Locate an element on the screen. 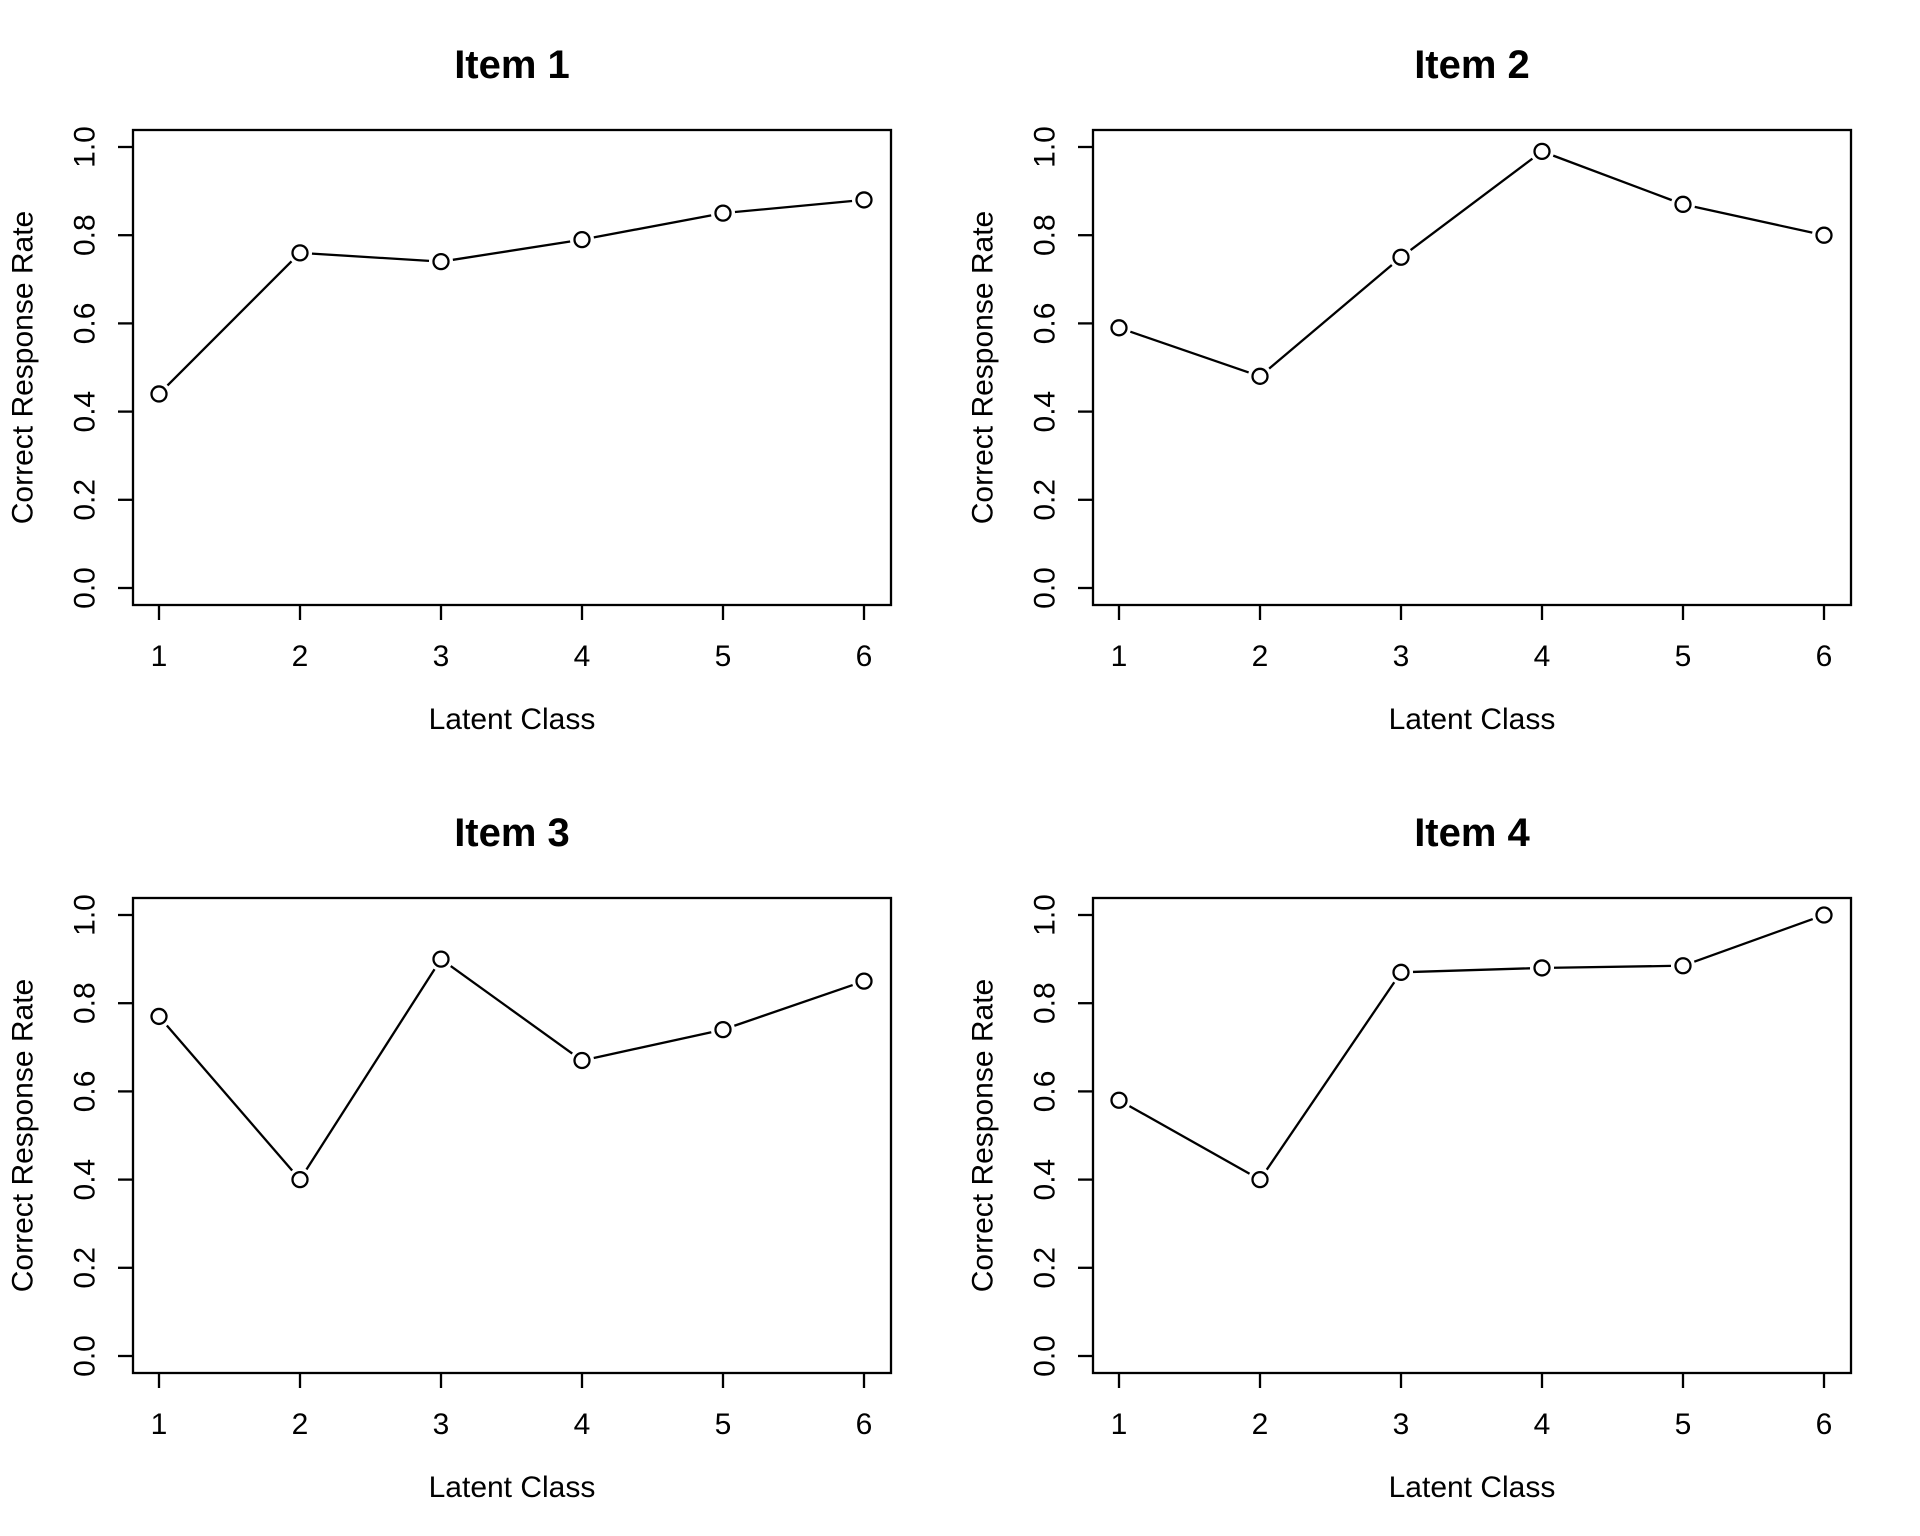 This screenshot has width=1920, height=1536. chart-title: Item 1 is located at coordinates (512, 65).